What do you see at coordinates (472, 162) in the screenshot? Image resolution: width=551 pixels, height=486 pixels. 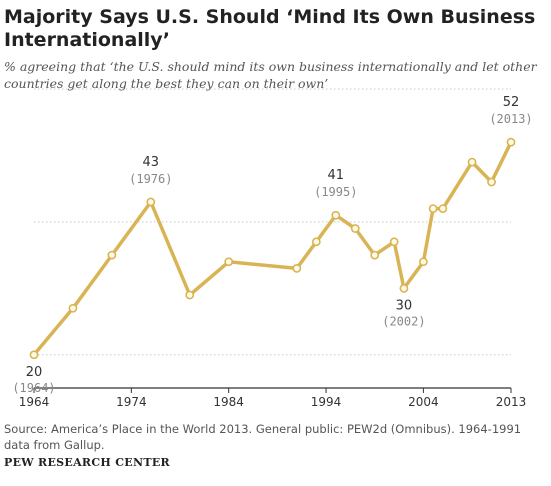 I see `data-point-2009` at bounding box center [472, 162].